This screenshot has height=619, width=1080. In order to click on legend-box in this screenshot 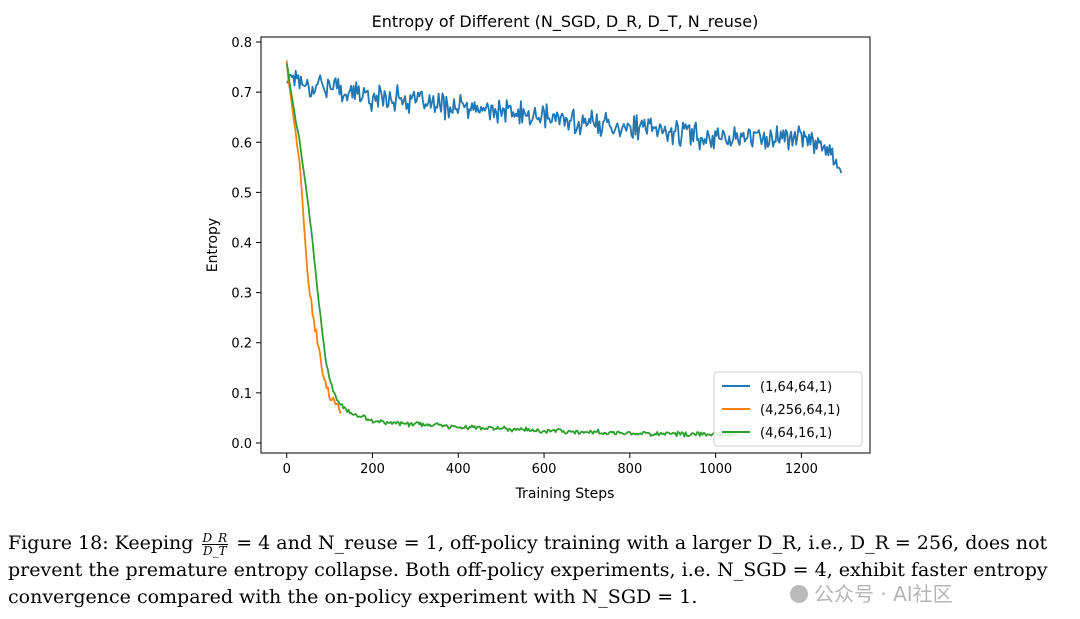, I will do `click(788, 409)`.